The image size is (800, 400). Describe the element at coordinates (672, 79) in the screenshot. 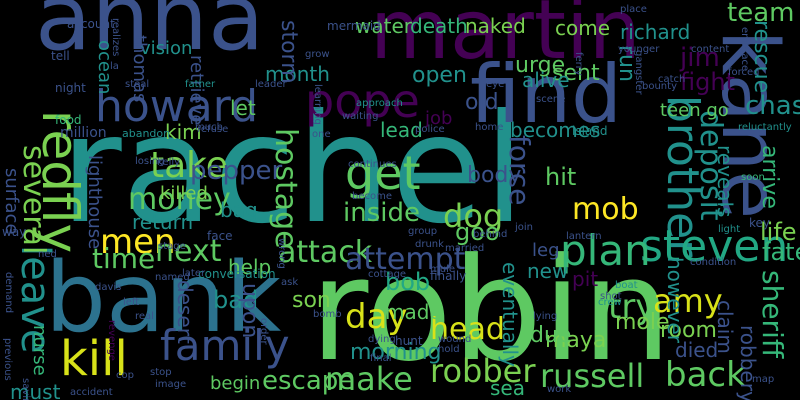

I see `word-catch: catch` at that location.